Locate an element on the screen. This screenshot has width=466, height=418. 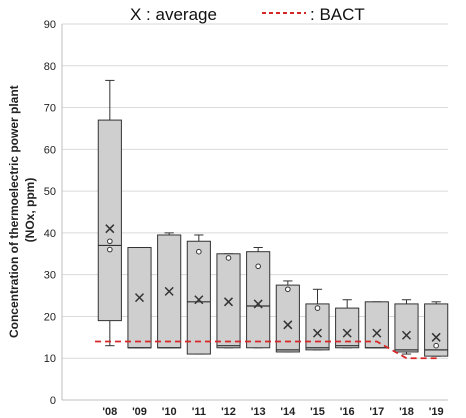
y-tick-label: 40 is located at coordinates (50, 234).